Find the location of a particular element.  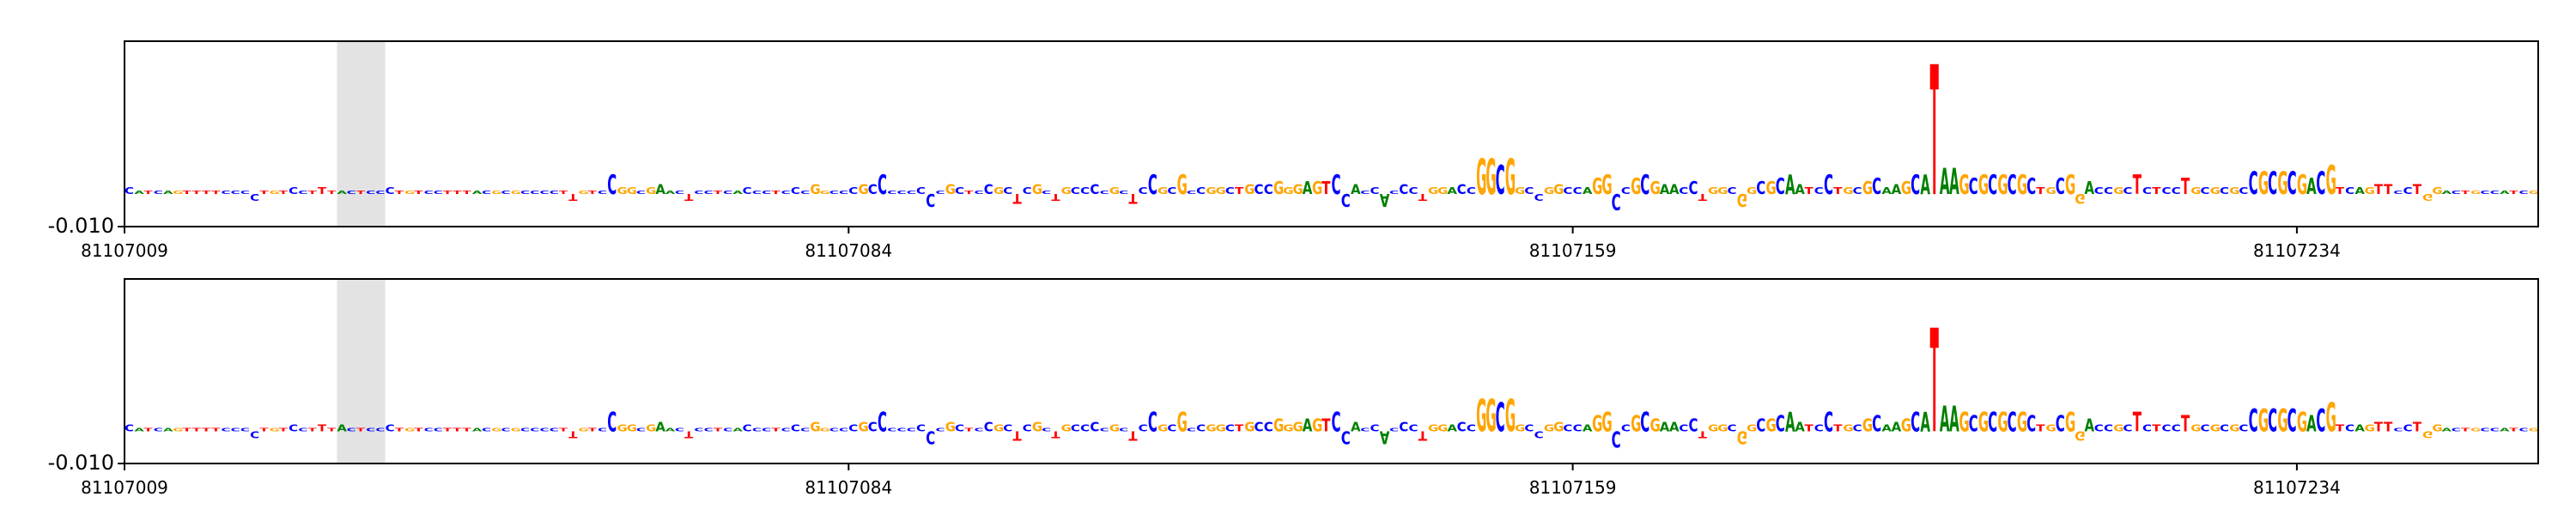

x-tick-label: 81107159 is located at coordinates (1573, 250).